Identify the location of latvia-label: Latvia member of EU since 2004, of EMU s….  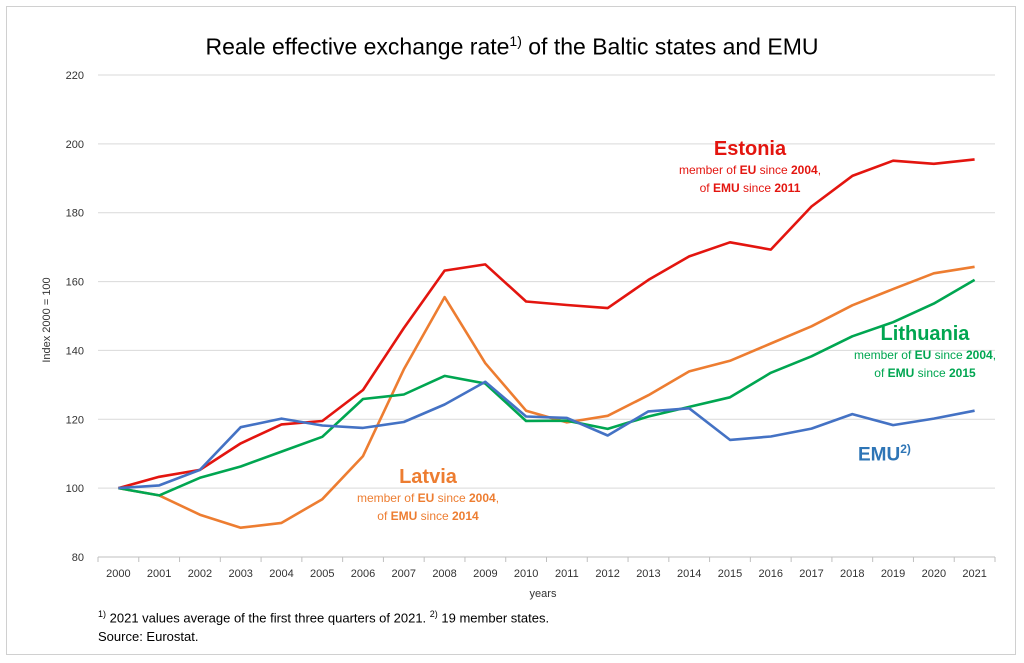
(428, 495).